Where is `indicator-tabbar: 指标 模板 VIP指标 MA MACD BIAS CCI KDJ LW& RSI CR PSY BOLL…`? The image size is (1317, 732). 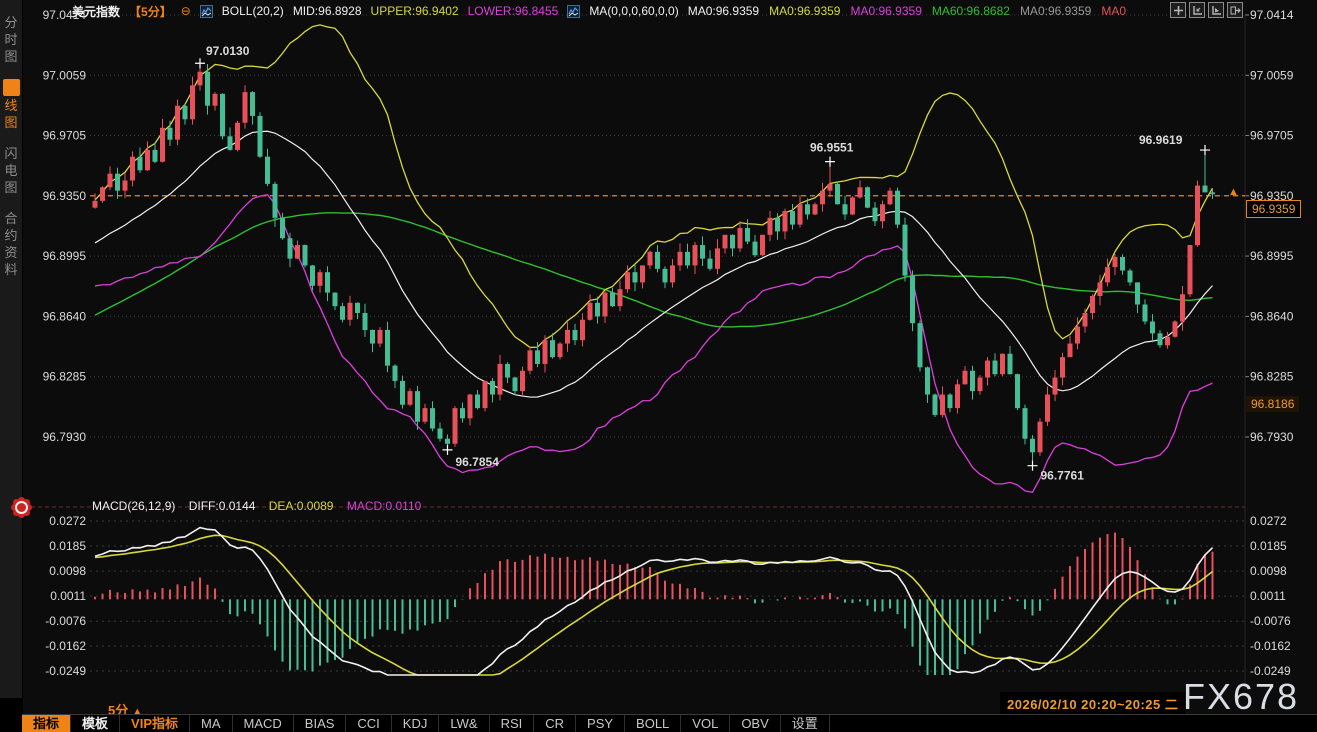
indicator-tabbar: 指标 模板 VIP指标 MA MACD BIAS CCI KDJ LW& RSI CR PSY BOLL… is located at coordinates (669, 723).